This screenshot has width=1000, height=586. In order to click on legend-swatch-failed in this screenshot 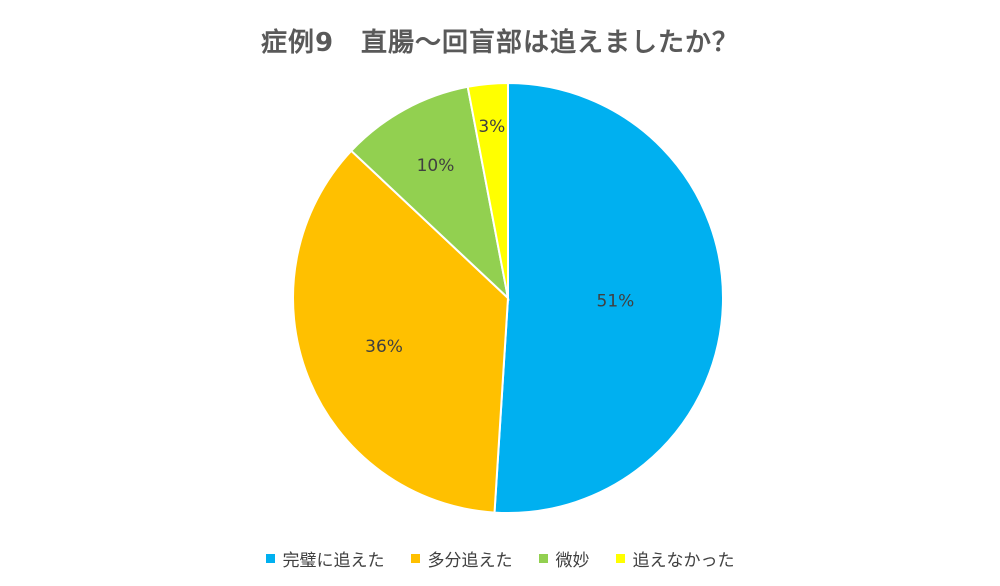, I will do `click(620, 558)`.